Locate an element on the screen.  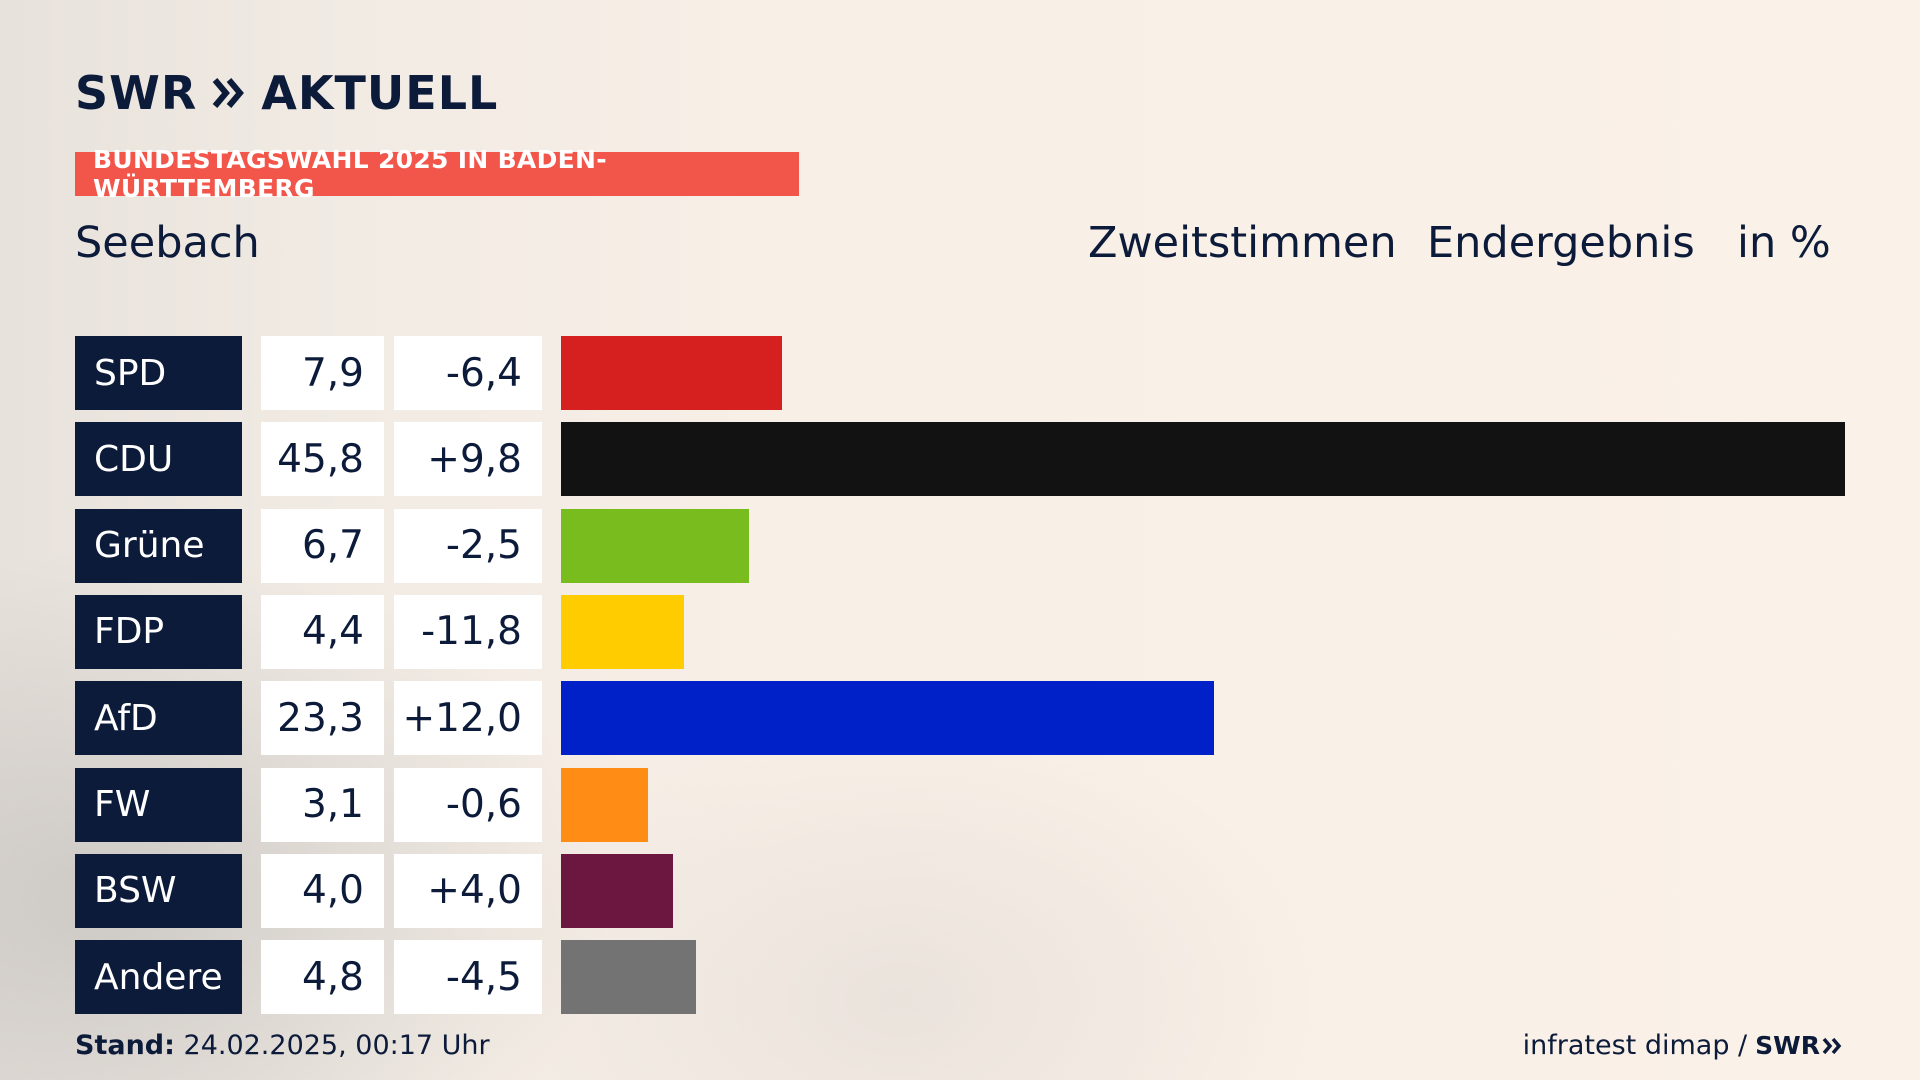
logo-aktuell-text: AKTUELL is located at coordinates (380, 93).